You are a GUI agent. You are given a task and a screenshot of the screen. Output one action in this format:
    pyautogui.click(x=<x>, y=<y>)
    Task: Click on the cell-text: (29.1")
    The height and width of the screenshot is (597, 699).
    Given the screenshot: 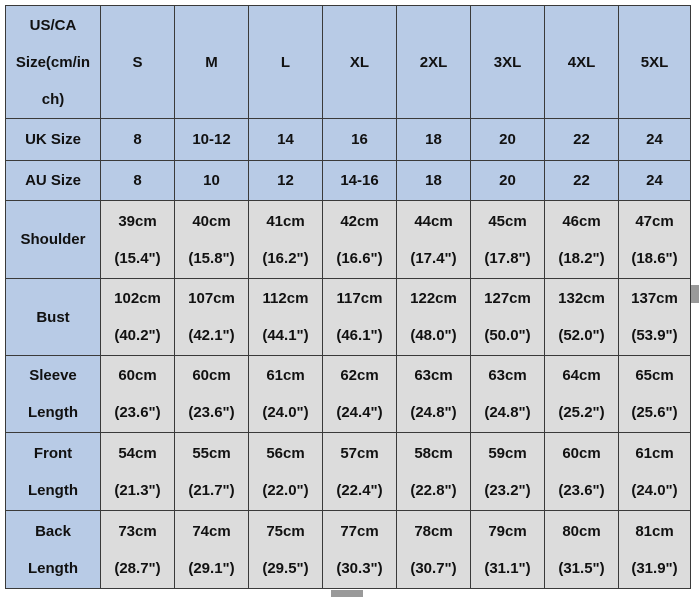 What is the action you would take?
    pyautogui.click(x=211, y=568)
    